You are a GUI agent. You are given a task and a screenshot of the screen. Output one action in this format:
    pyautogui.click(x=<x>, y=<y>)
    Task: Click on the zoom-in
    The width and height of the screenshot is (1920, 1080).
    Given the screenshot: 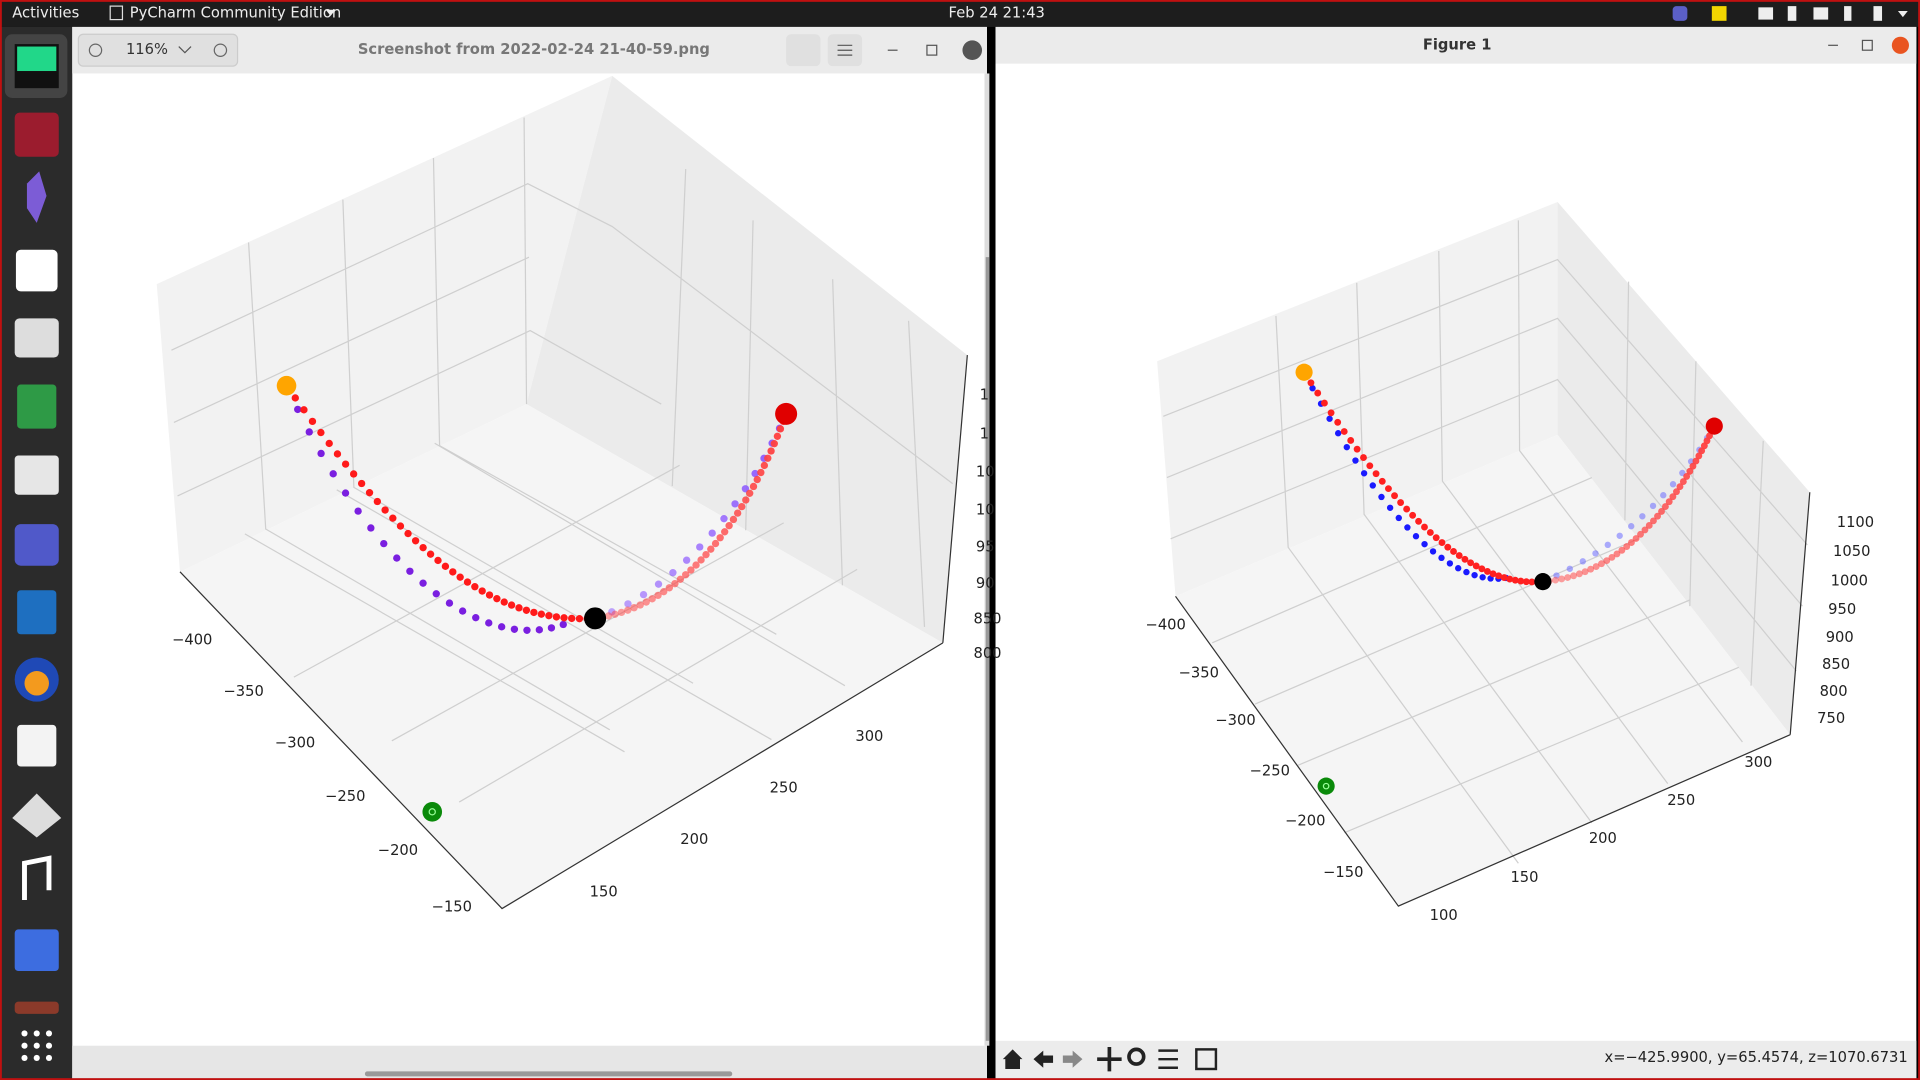 What is the action you would take?
    pyautogui.click(x=220, y=50)
    